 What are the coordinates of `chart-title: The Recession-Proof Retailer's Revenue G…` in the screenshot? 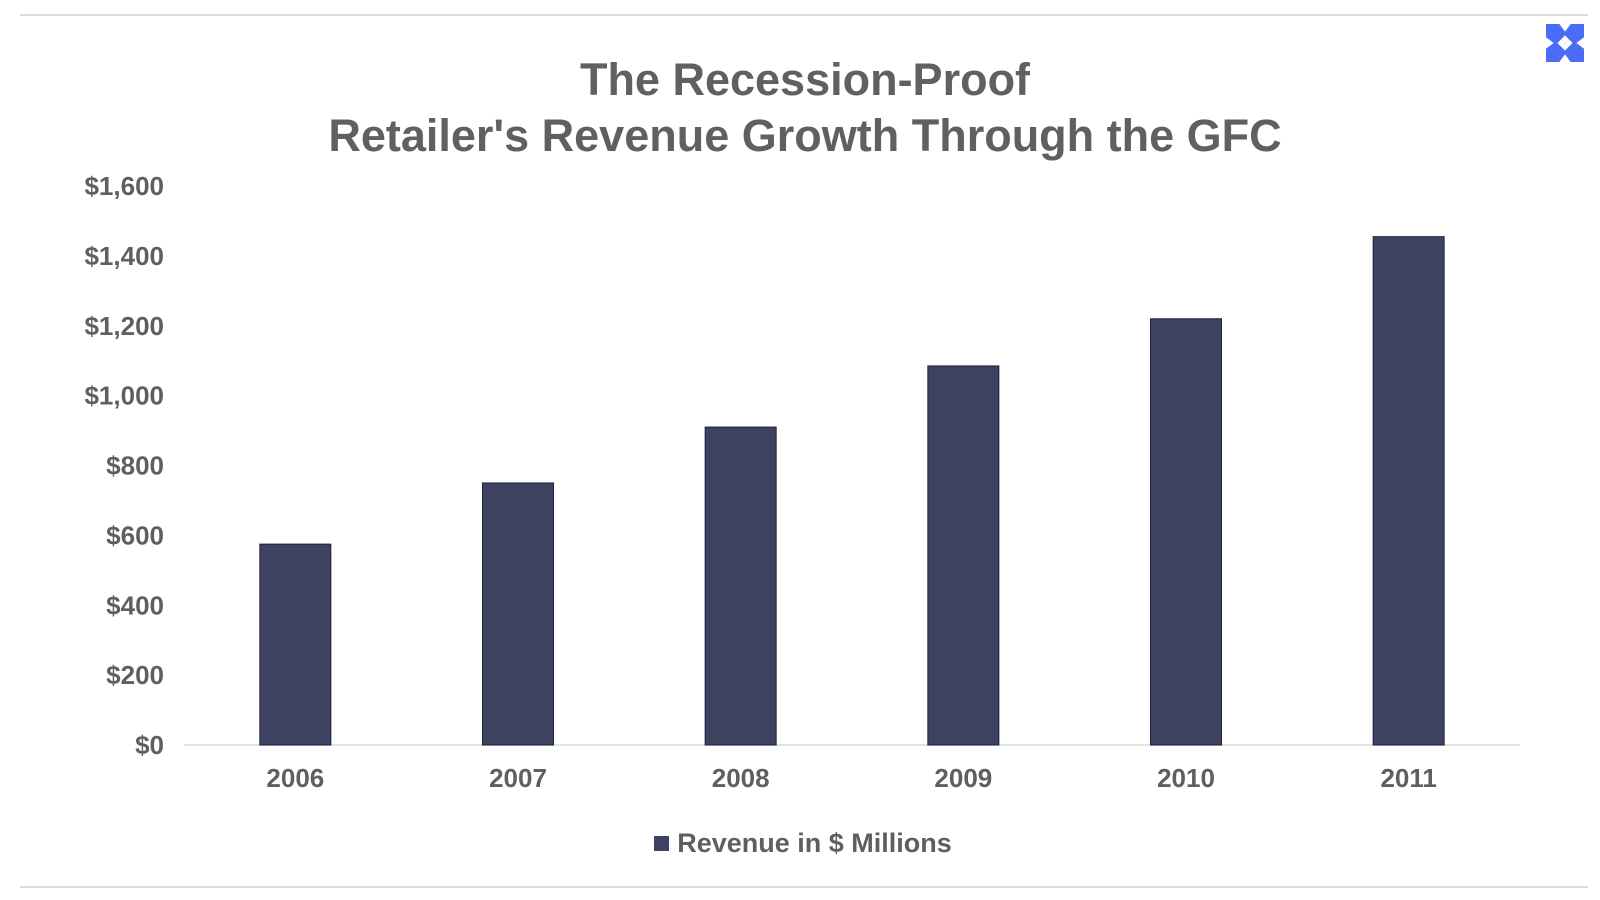 It's located at (800, 108).